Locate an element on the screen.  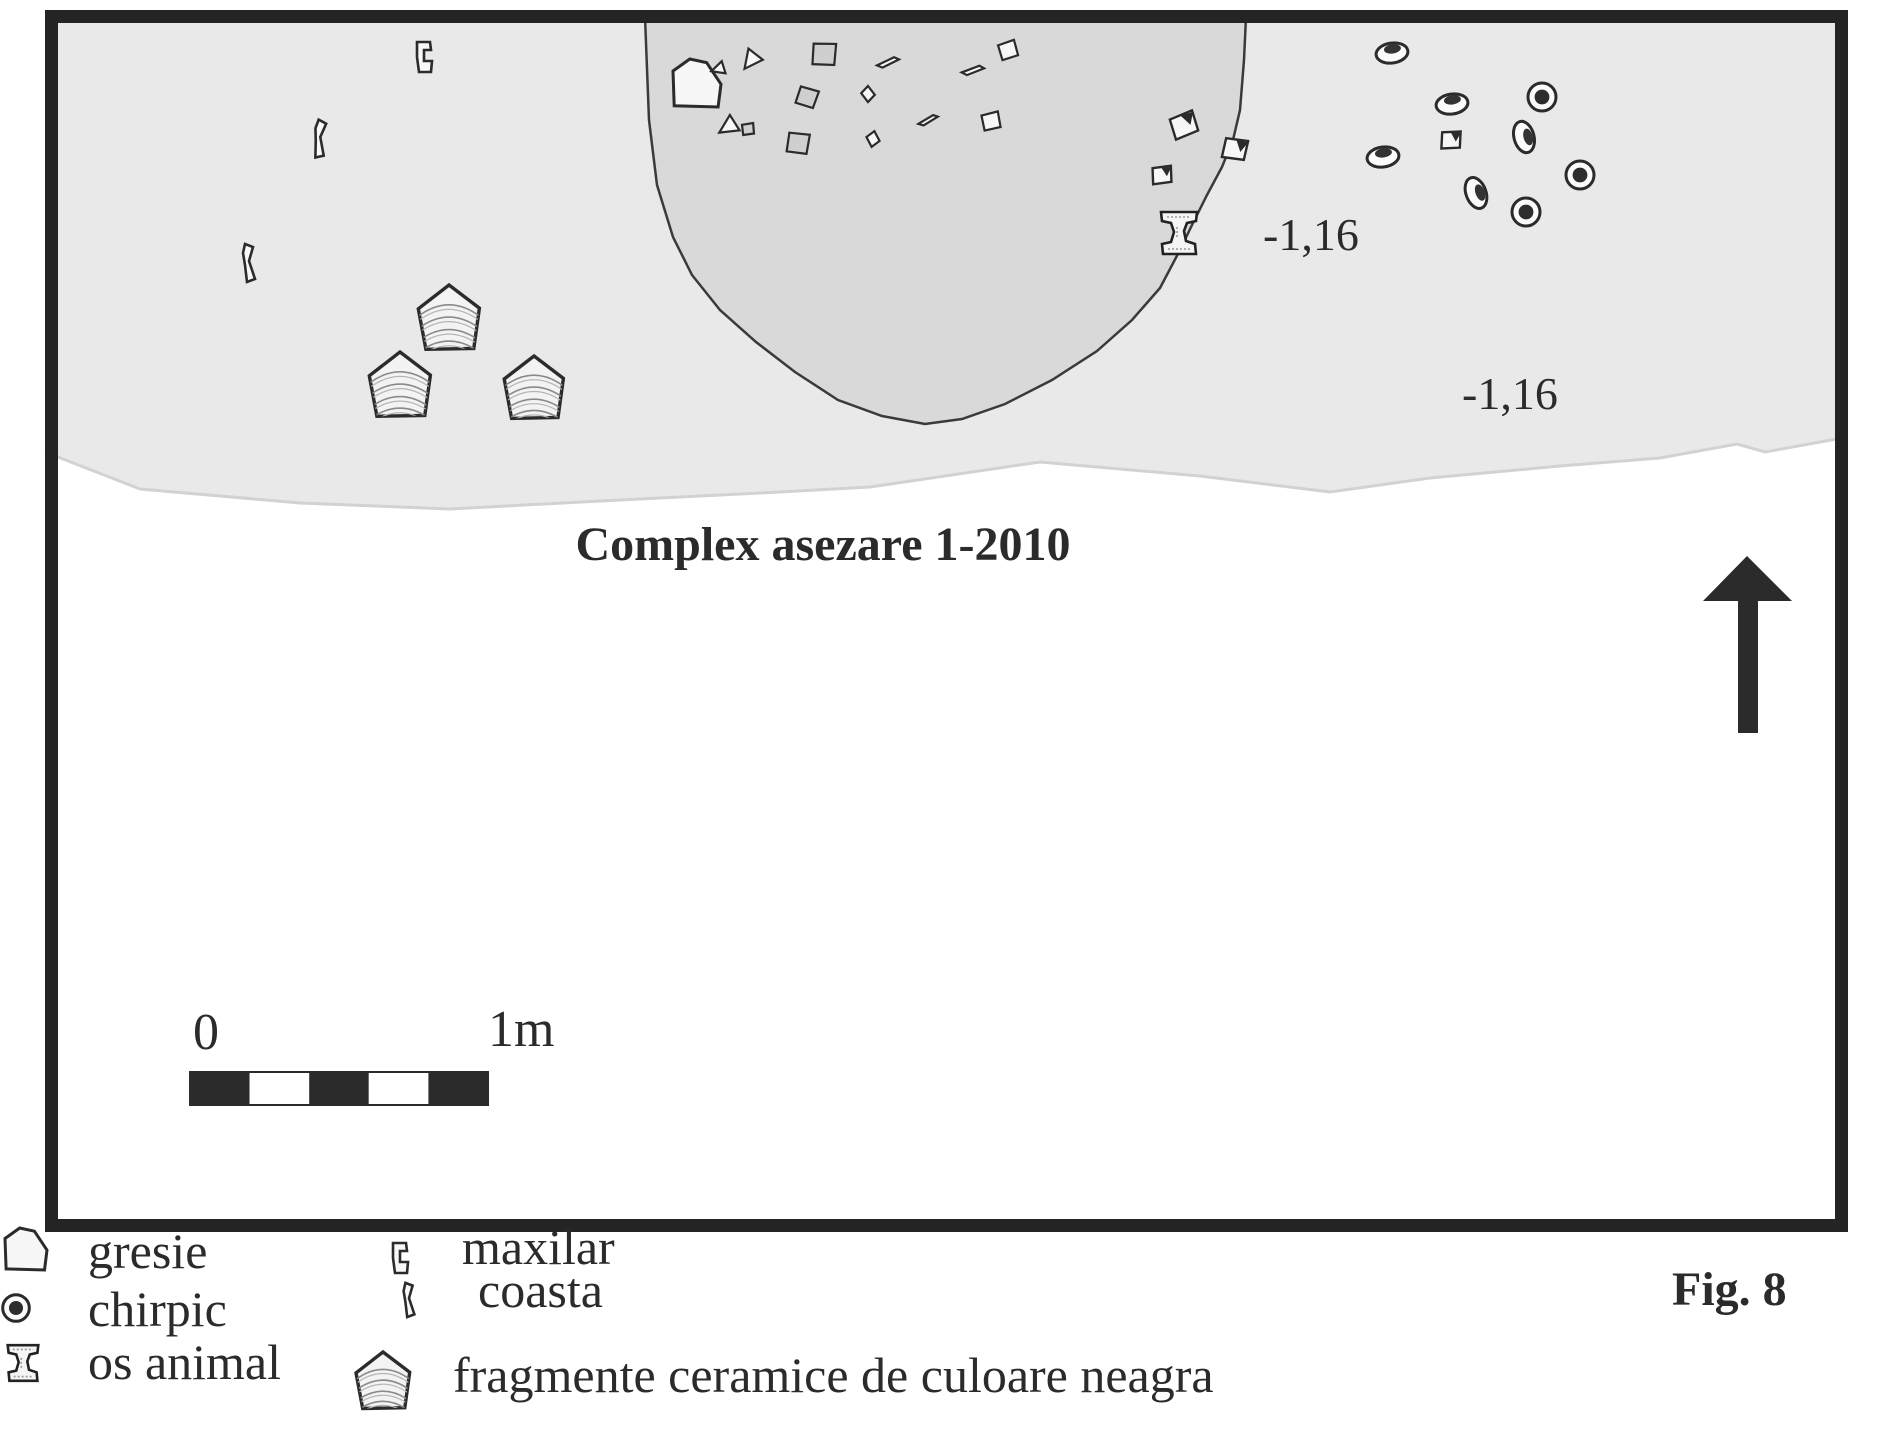
legend-symbols is located at coordinates (209, 1318).